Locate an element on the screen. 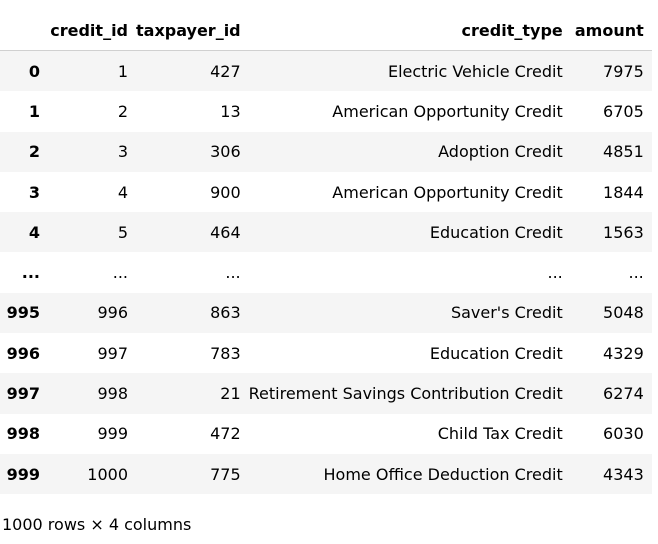 The height and width of the screenshot is (544, 658). row-index: 4 is located at coordinates (34, 232).